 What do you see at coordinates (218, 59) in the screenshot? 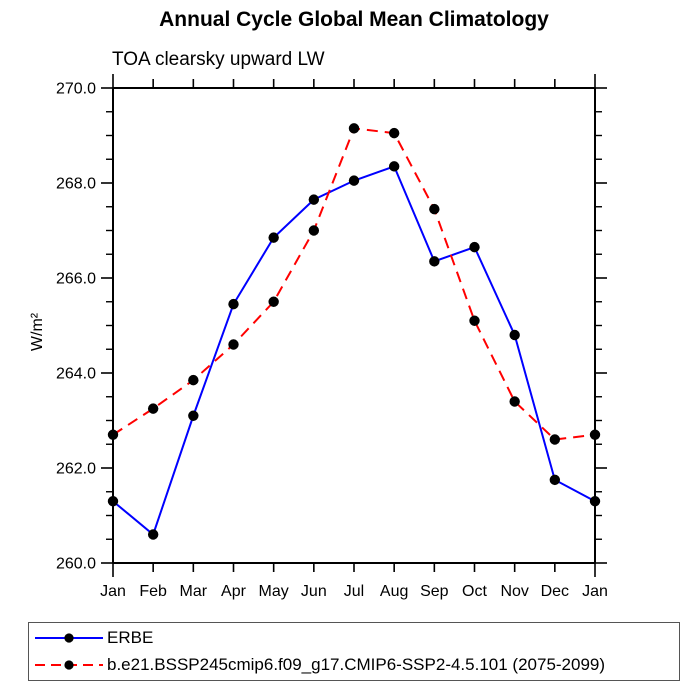
I see `chart-subtitle: TOA clearsky upward LW` at bounding box center [218, 59].